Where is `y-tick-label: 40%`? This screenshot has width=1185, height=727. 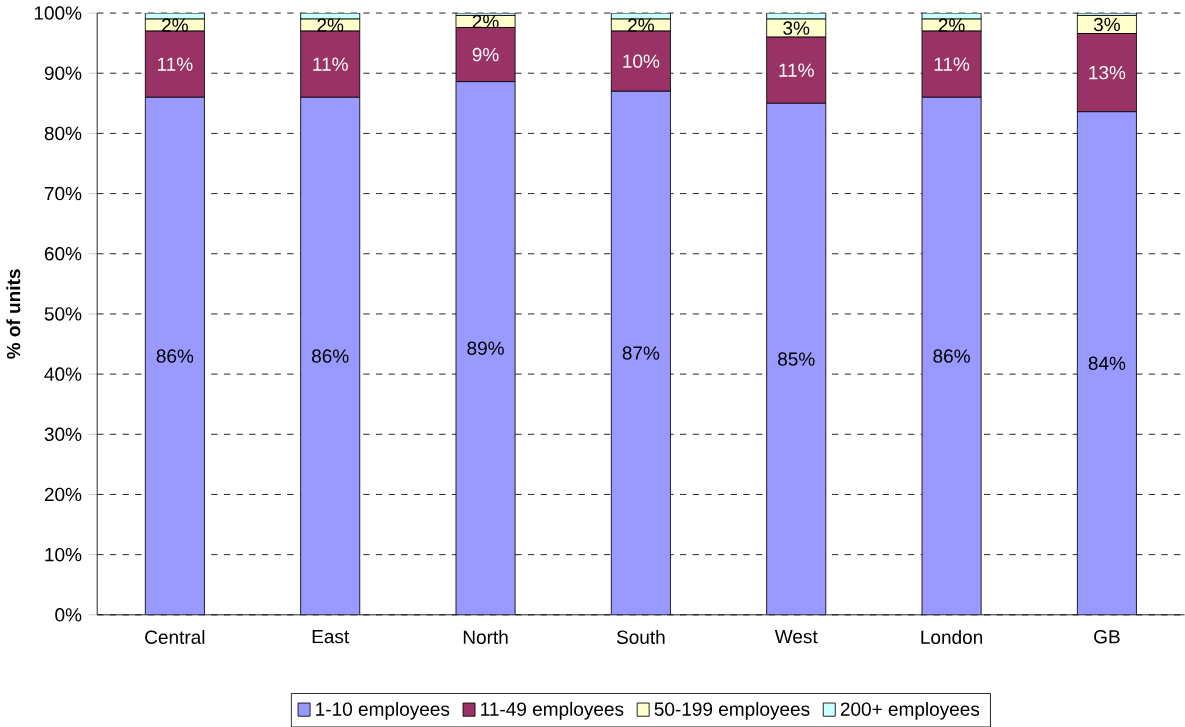
y-tick-label: 40% is located at coordinates (63, 374).